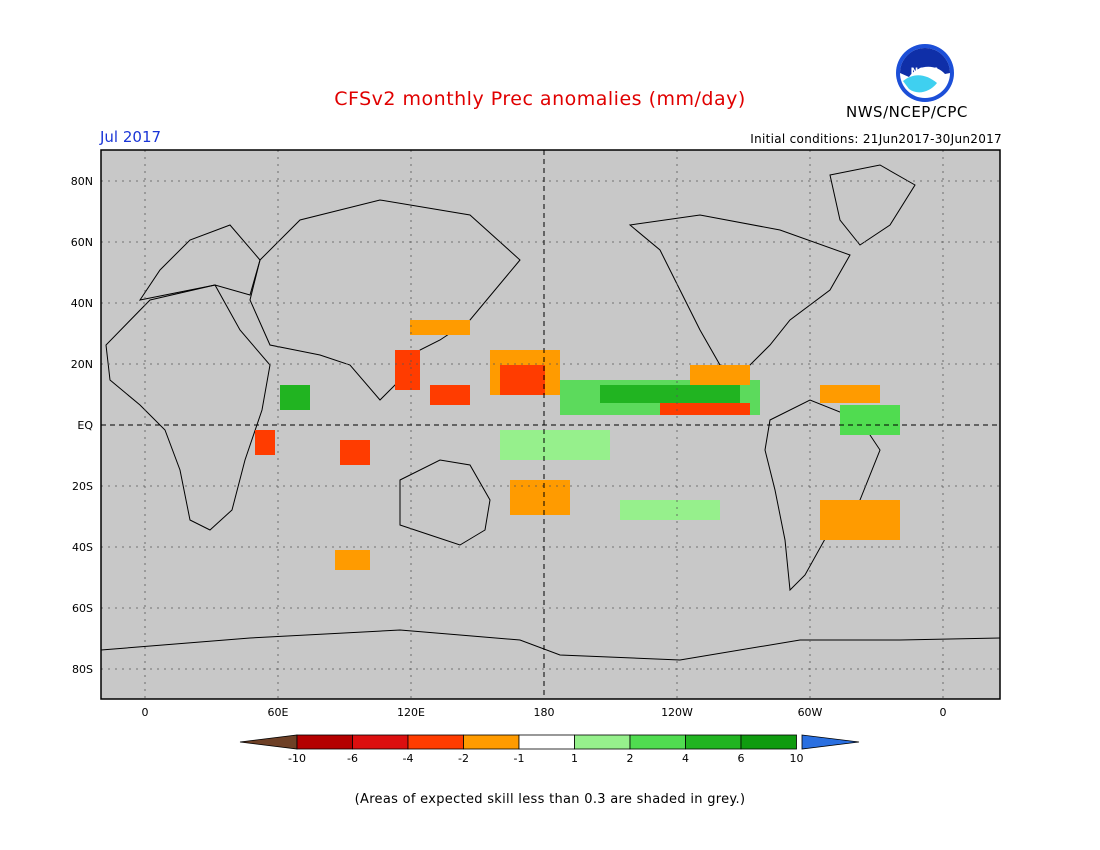 This screenshot has height=850, width=1100. I want to click on lat-label: EQ, so click(85, 425).